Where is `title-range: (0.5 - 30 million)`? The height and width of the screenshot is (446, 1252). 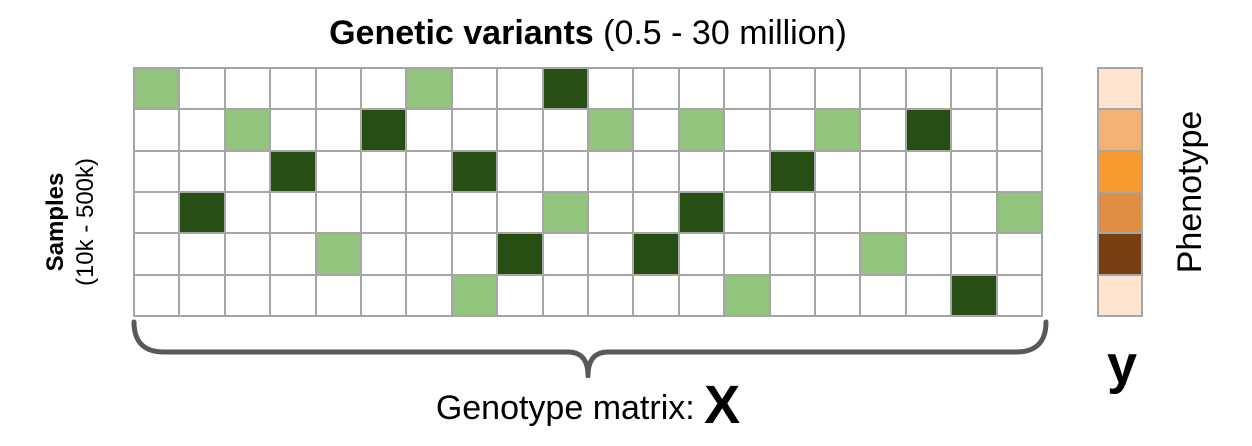
title-range: (0.5 - 30 million) is located at coordinates (725, 33).